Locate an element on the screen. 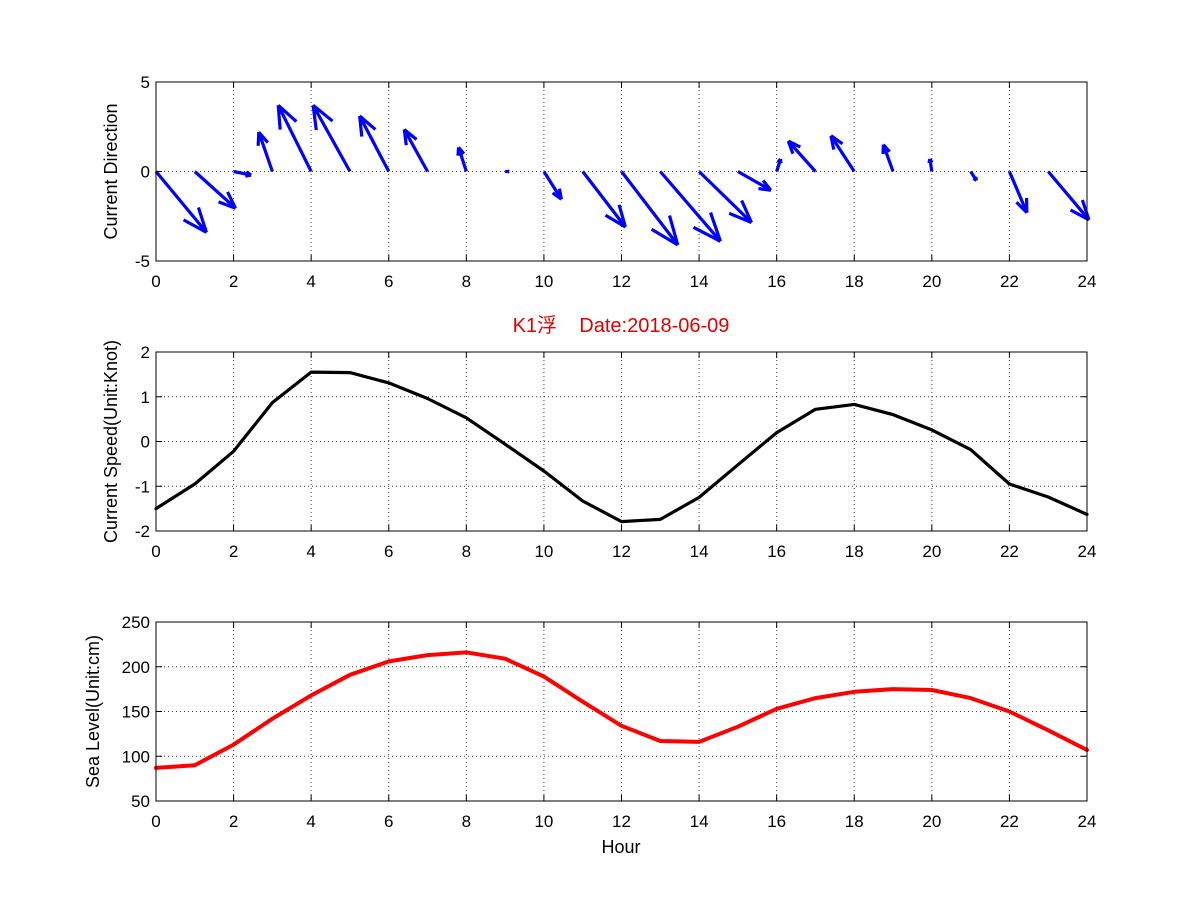  speed-xtick-label: 20 is located at coordinates (931, 551).